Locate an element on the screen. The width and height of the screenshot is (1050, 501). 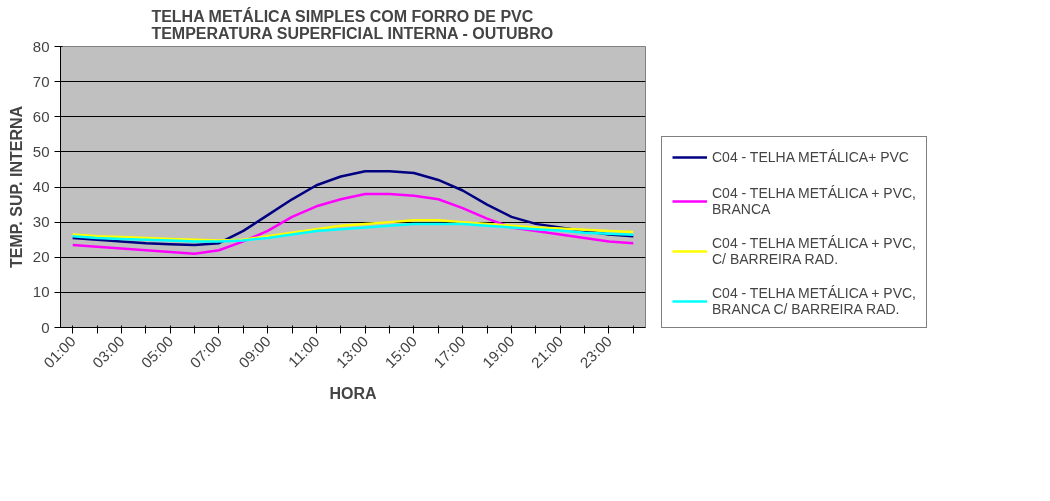
x-axis-title: HORA is located at coordinates (353, 394).